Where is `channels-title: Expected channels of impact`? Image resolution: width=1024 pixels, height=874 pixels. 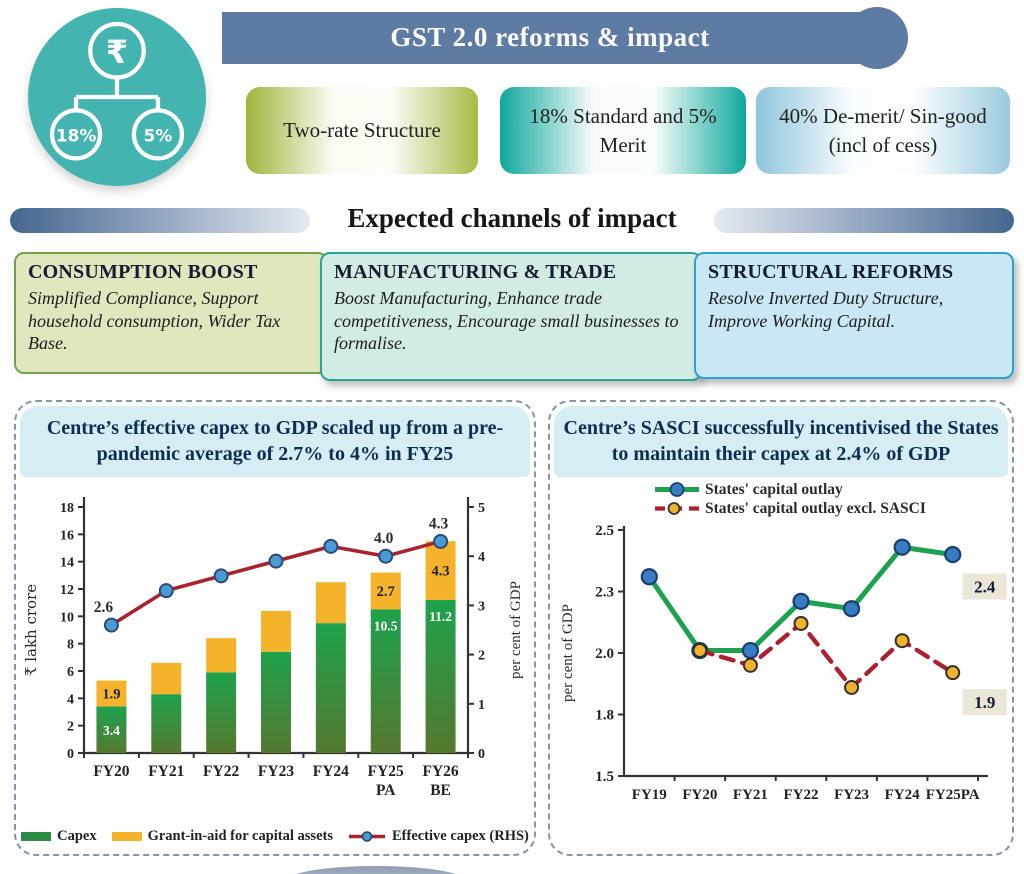 channels-title: Expected channels of impact is located at coordinates (512, 218).